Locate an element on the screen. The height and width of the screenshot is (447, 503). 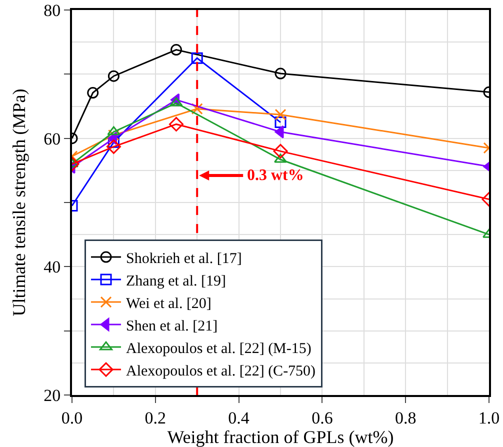
y-axis-title: Ultimate tensile strength (MPa) is located at coordinates (19, 202).